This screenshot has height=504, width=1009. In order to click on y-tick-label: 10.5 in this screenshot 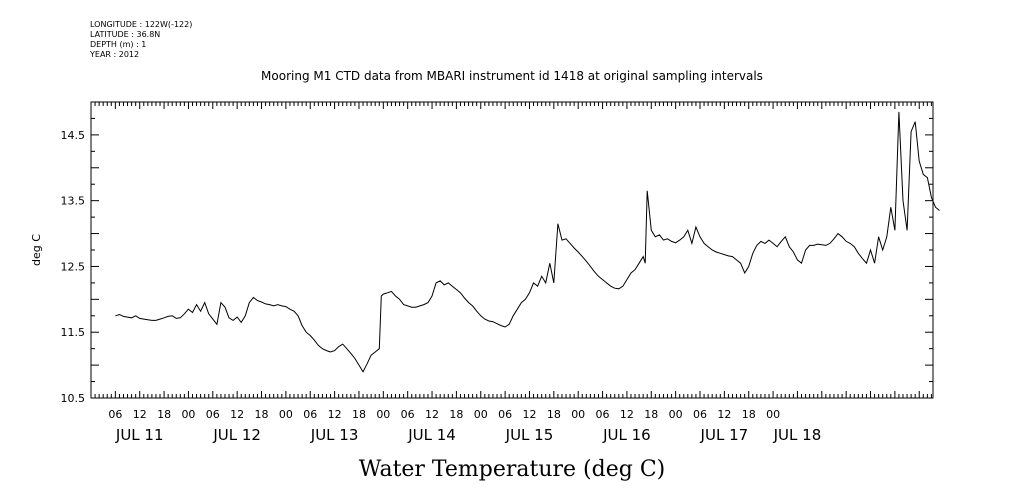, I will do `click(73, 398)`.